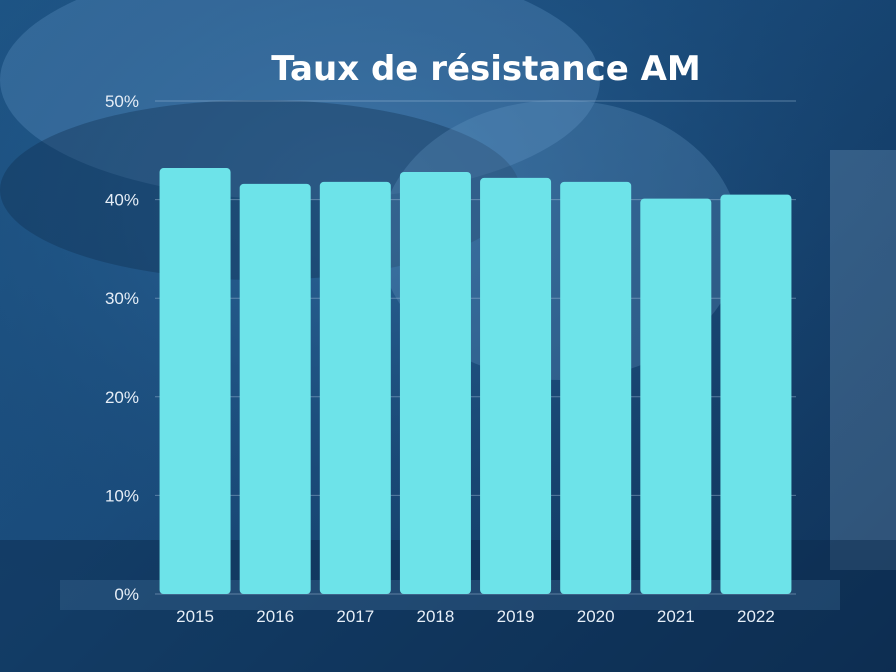 The width and height of the screenshot is (896, 672). I want to click on y-tick-label: 40%, so click(122, 200).